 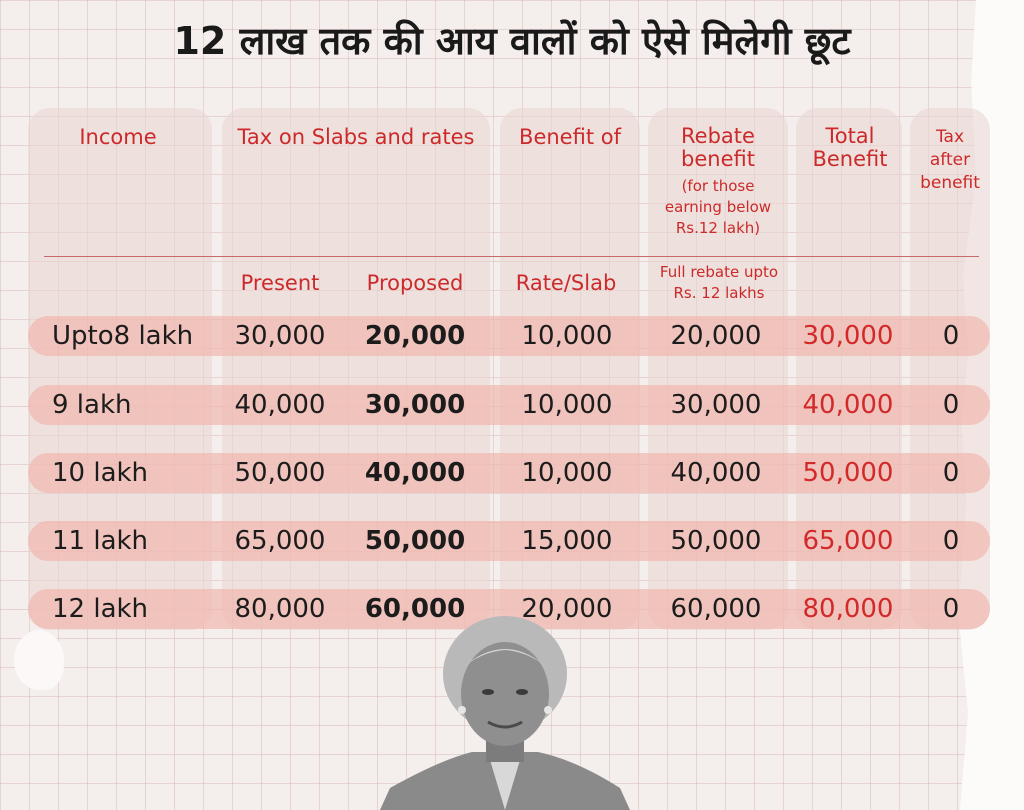 What do you see at coordinates (570, 137) in the screenshot?
I see `header-benefit-of: Benefit of` at bounding box center [570, 137].